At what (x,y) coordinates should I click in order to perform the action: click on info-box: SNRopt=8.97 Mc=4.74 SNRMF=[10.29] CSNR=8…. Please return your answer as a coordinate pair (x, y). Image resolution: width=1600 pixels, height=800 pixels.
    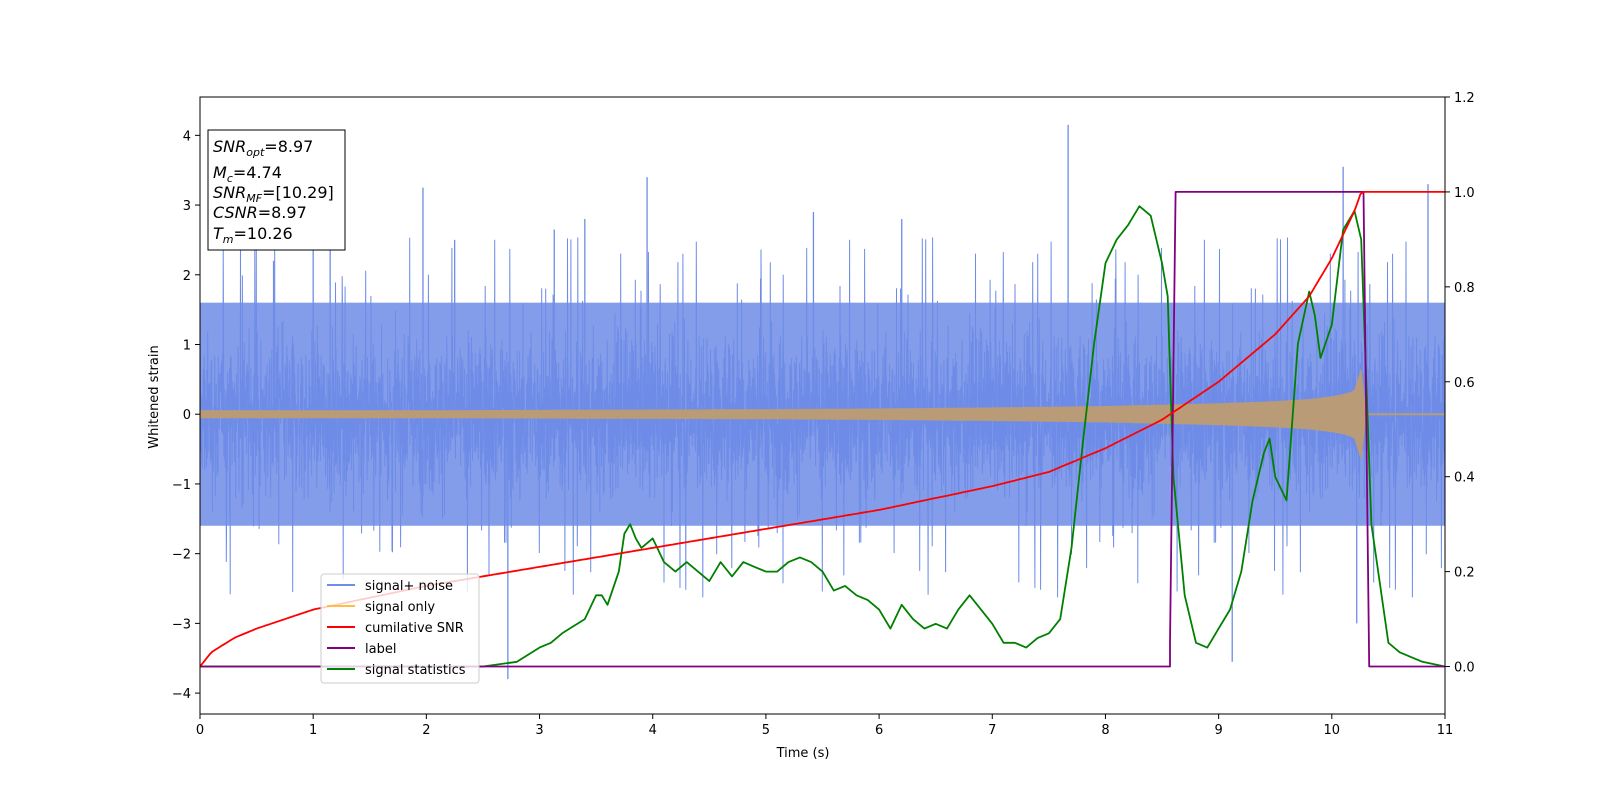
    Looking at the image, I should click on (276, 190).